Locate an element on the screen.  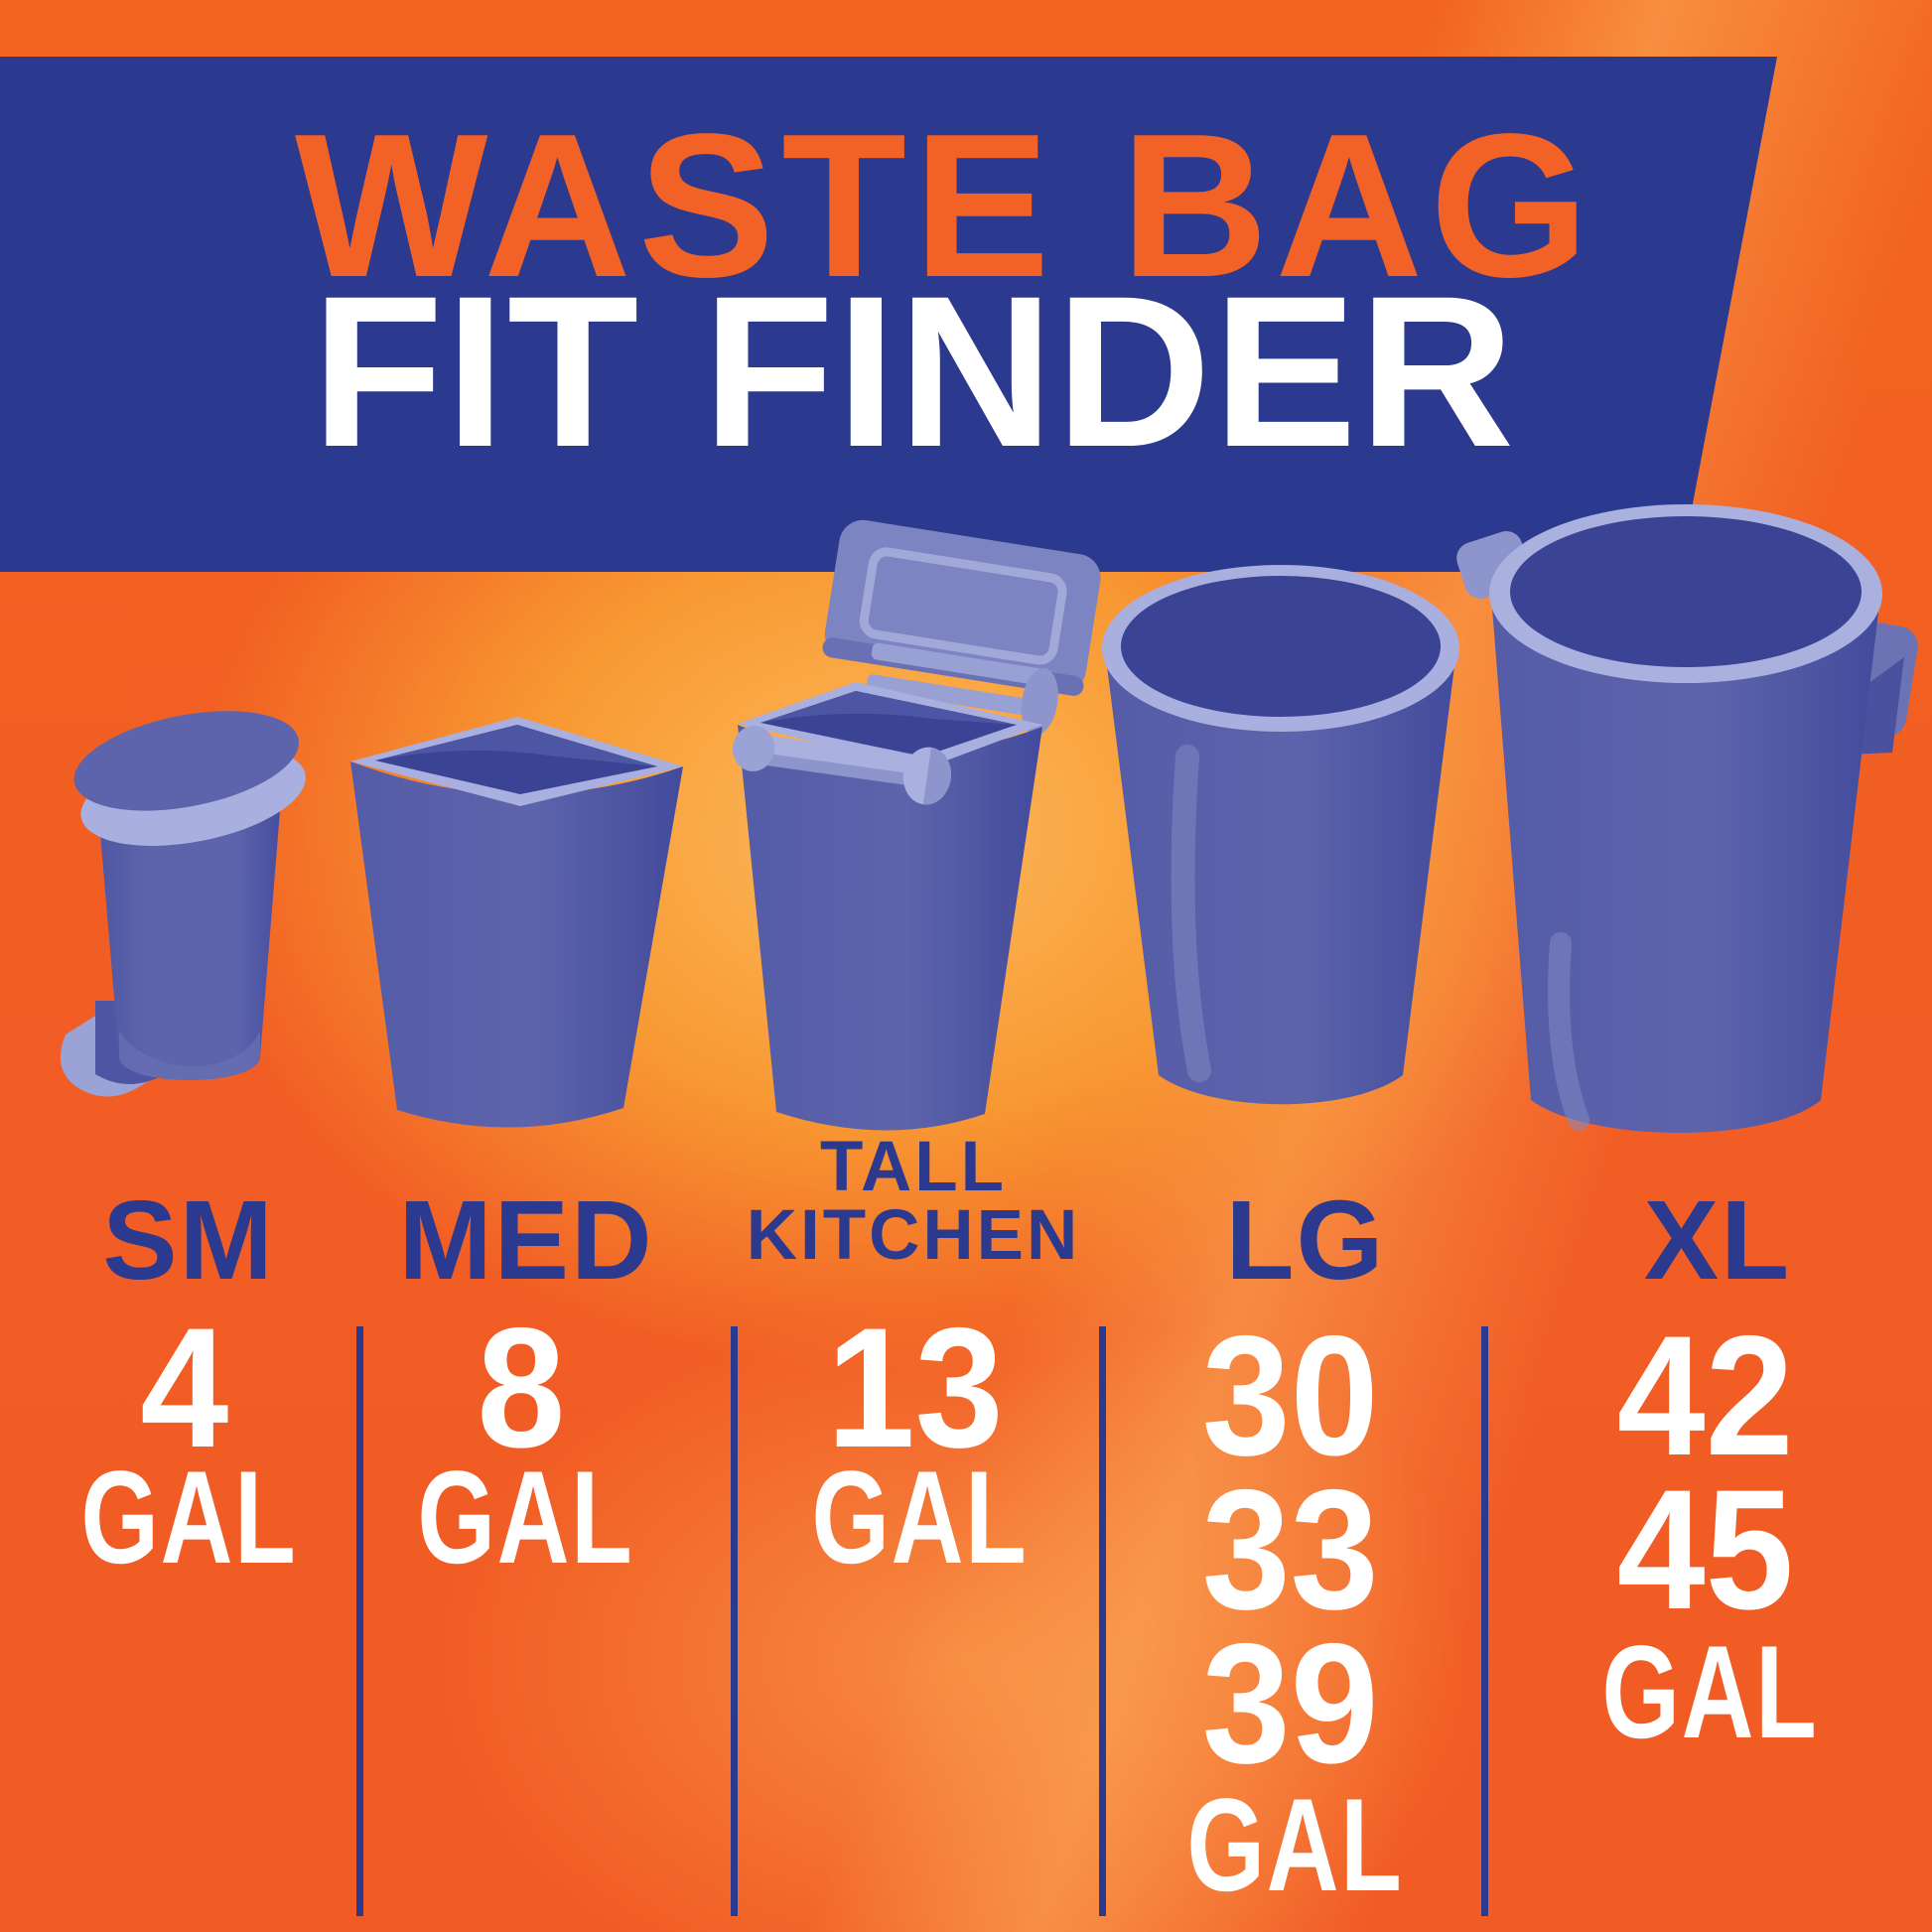
med-gallon-unit: GAL is located at coordinates (525, 1518).